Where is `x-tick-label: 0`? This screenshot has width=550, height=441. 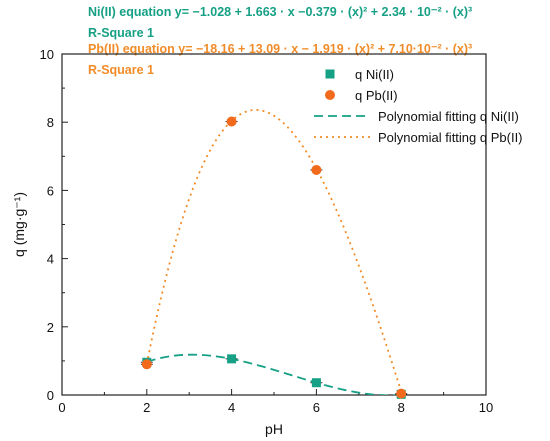 x-tick-label: 0 is located at coordinates (61, 407).